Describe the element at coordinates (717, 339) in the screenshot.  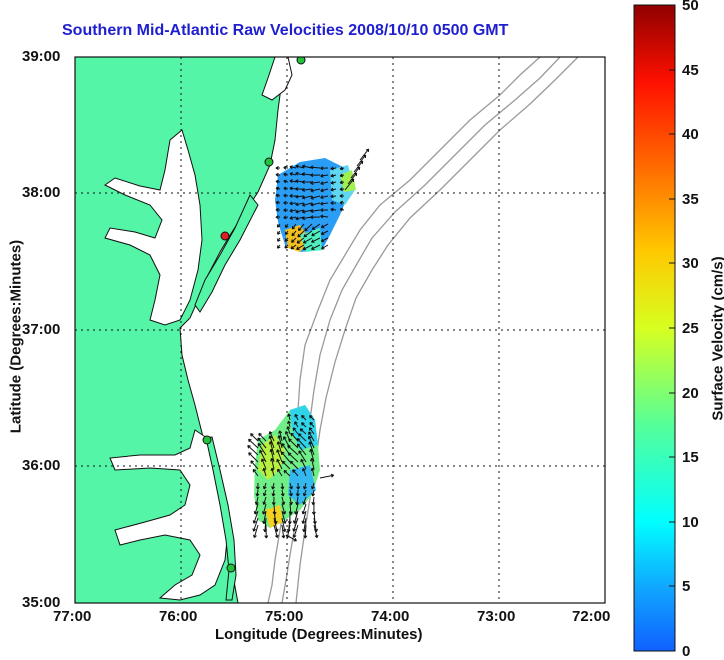
I see `colorbar-label: Surface Velocity (cm/s)` at that location.